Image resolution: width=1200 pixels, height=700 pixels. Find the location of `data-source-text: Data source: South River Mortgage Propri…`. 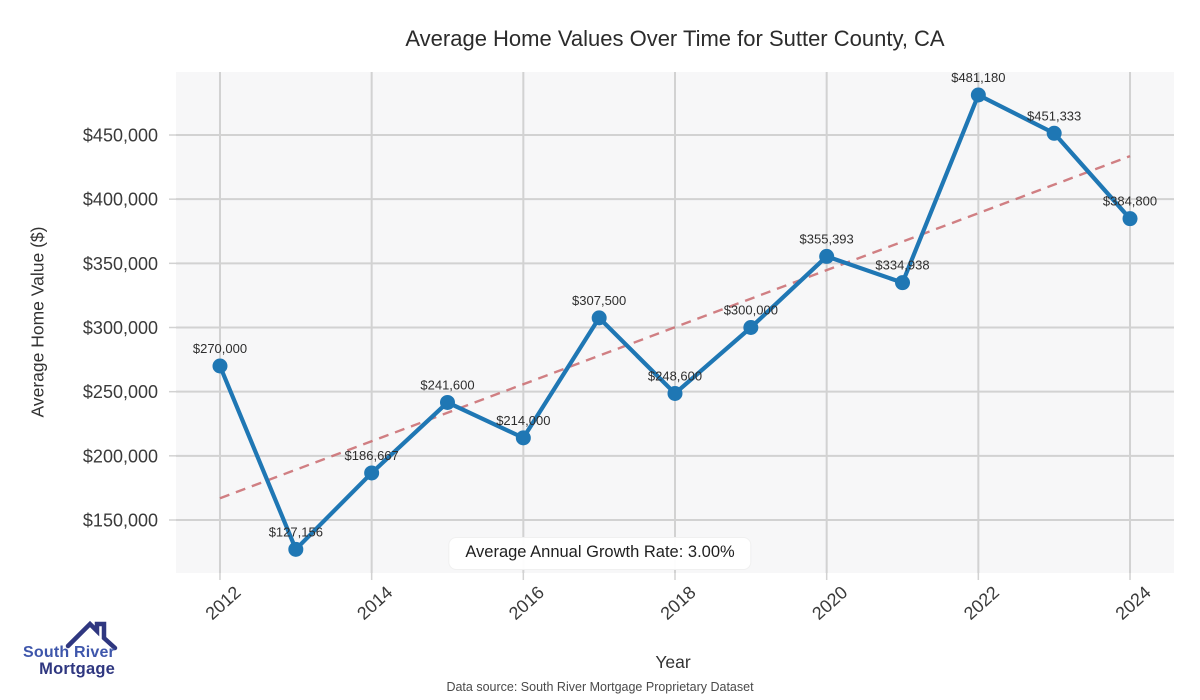

data-source-text: Data source: South River Mortgage Propri… is located at coordinates (600, 687).